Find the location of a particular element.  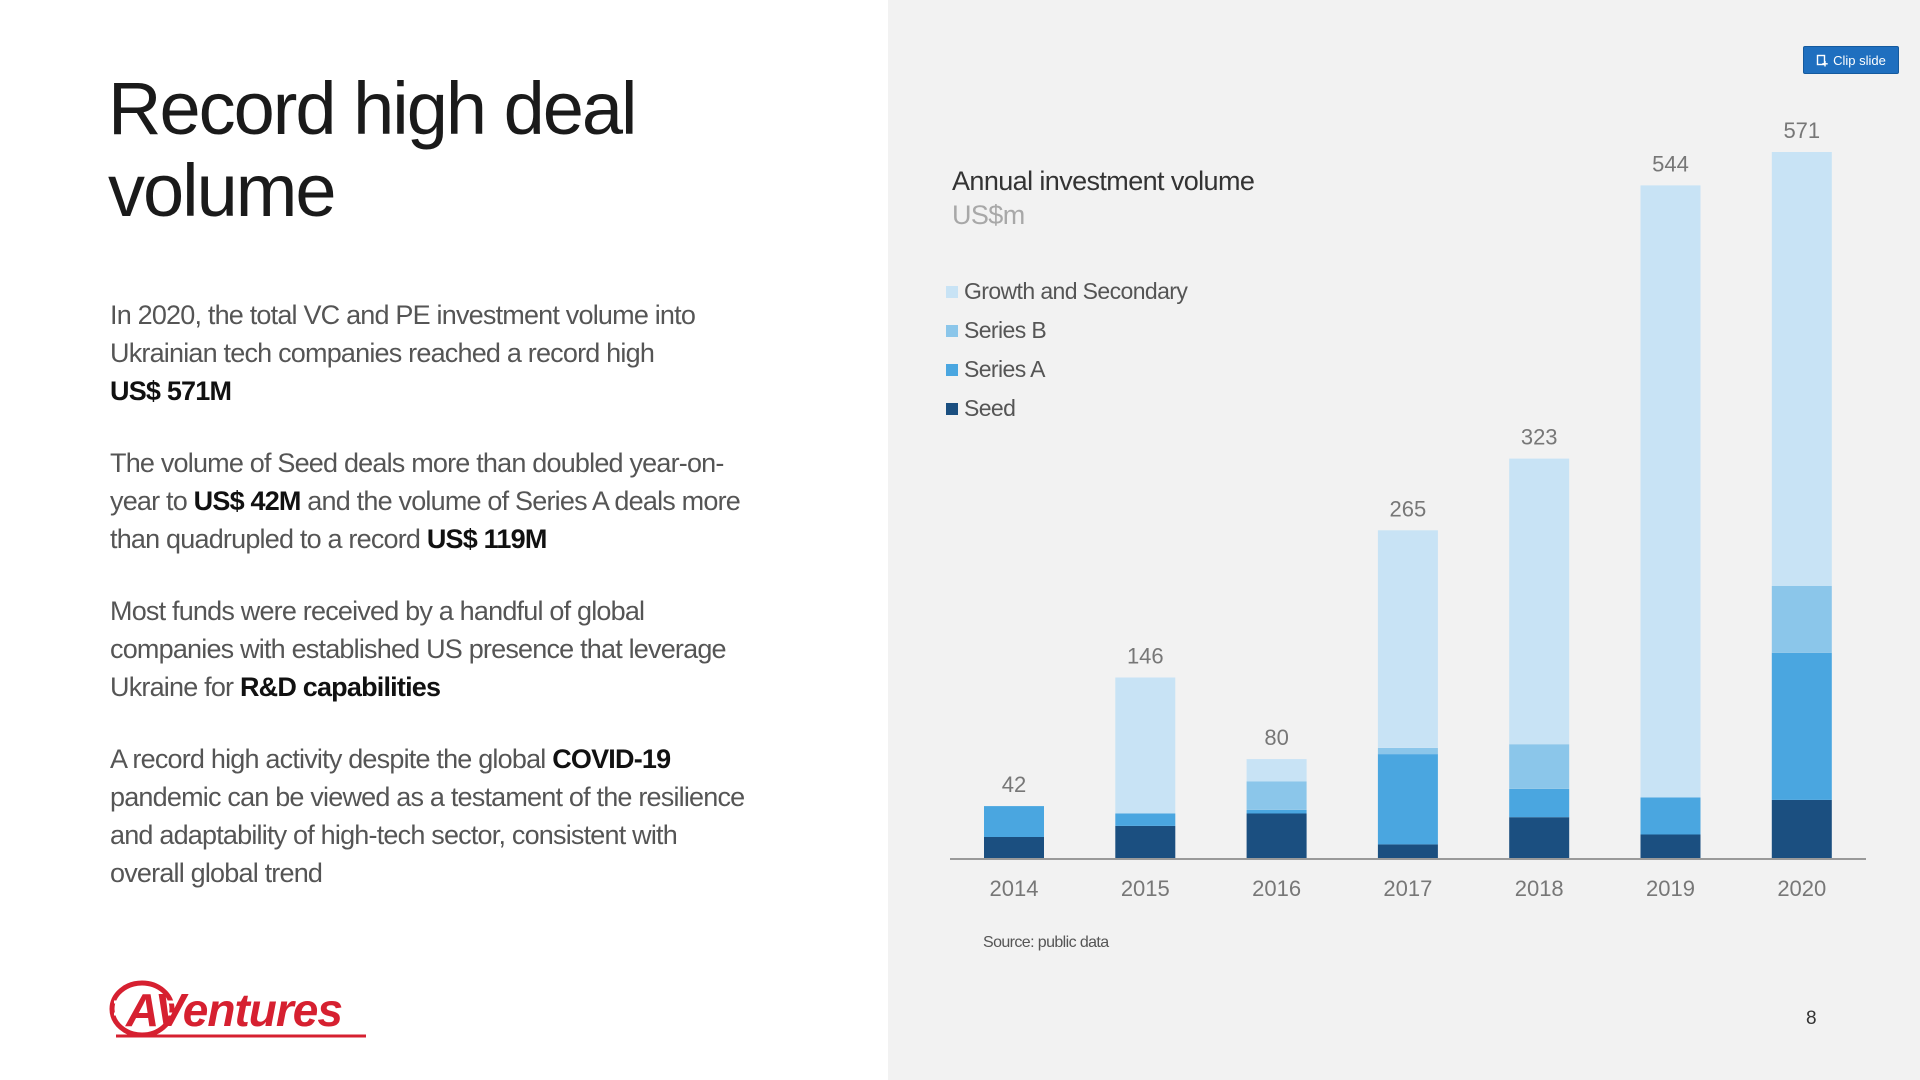

clip-slide-label: Clip slide is located at coordinates (1859, 60).